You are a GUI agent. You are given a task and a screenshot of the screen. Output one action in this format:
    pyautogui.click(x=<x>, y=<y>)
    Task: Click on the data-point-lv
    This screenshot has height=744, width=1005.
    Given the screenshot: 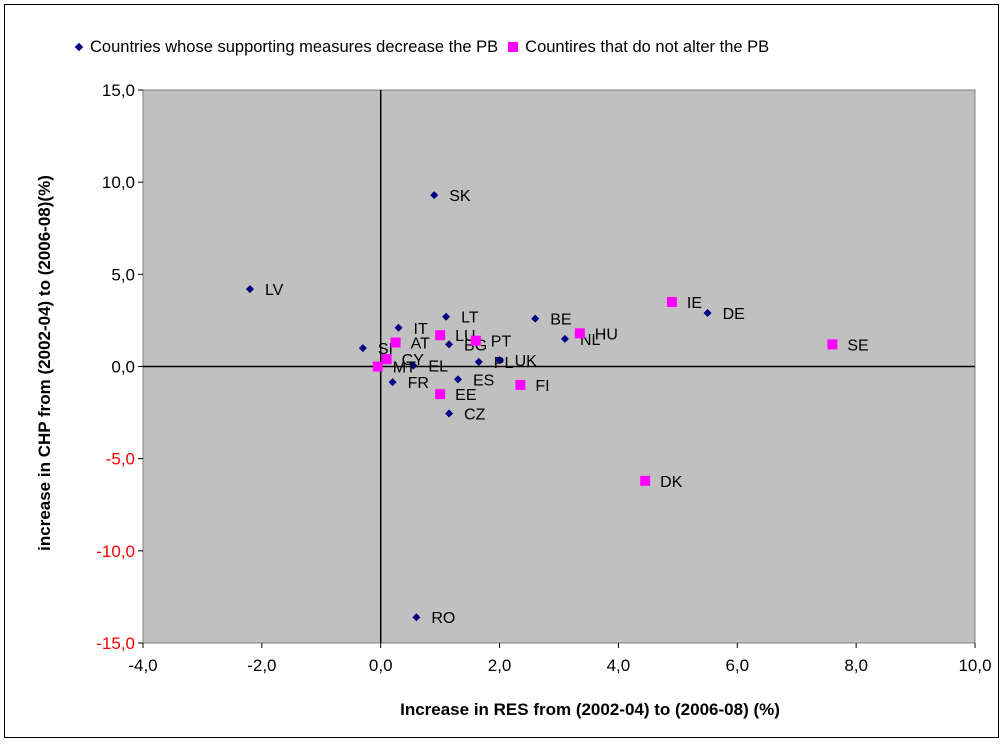 What is the action you would take?
    pyautogui.click(x=249, y=289)
    